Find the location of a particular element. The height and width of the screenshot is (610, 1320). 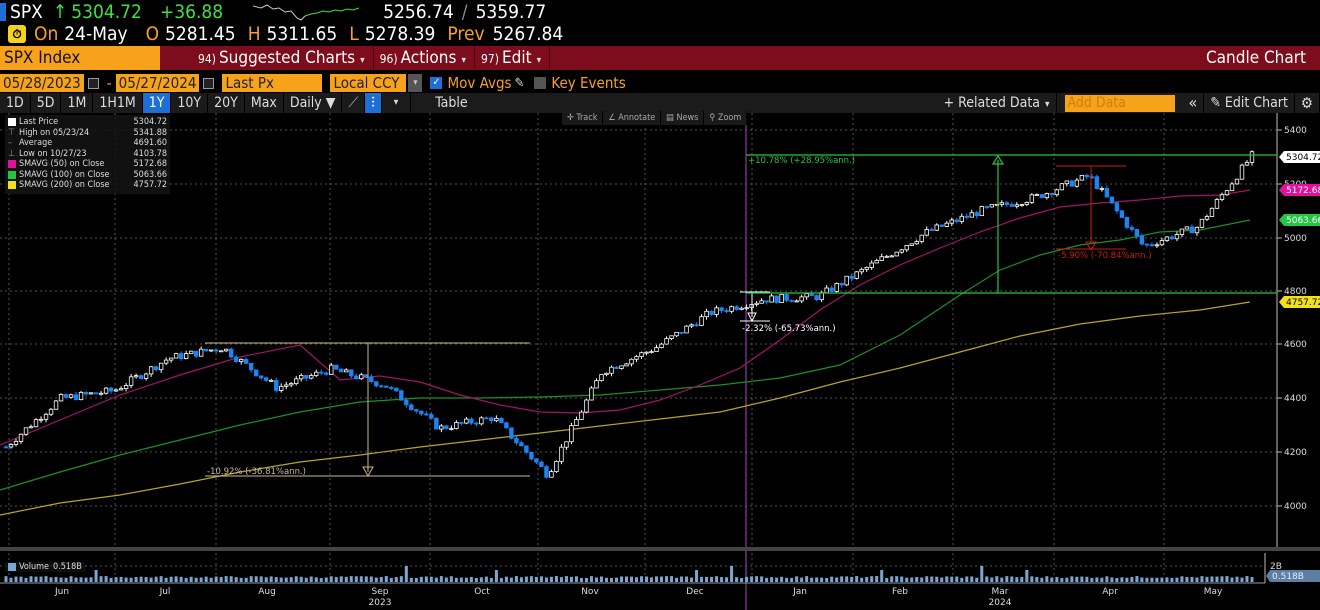

mov-avgs-label: Mov Avgs is located at coordinates (479, 83).